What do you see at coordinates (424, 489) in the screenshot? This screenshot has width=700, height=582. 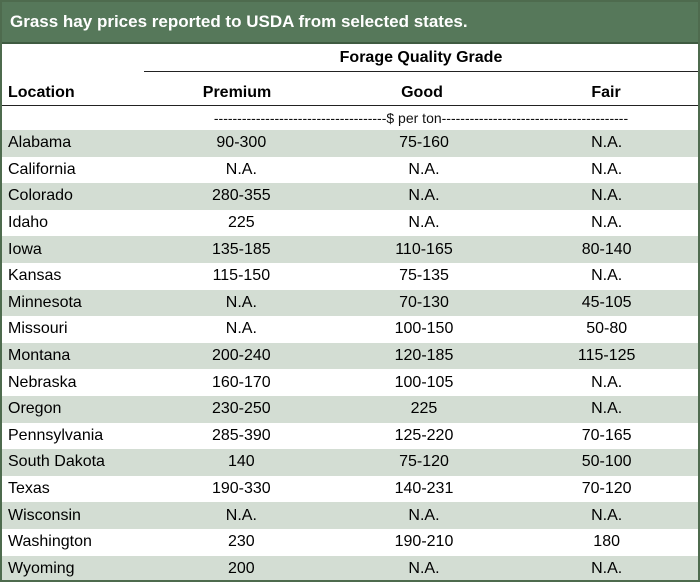 I see `good-price-cell: 140-231` at bounding box center [424, 489].